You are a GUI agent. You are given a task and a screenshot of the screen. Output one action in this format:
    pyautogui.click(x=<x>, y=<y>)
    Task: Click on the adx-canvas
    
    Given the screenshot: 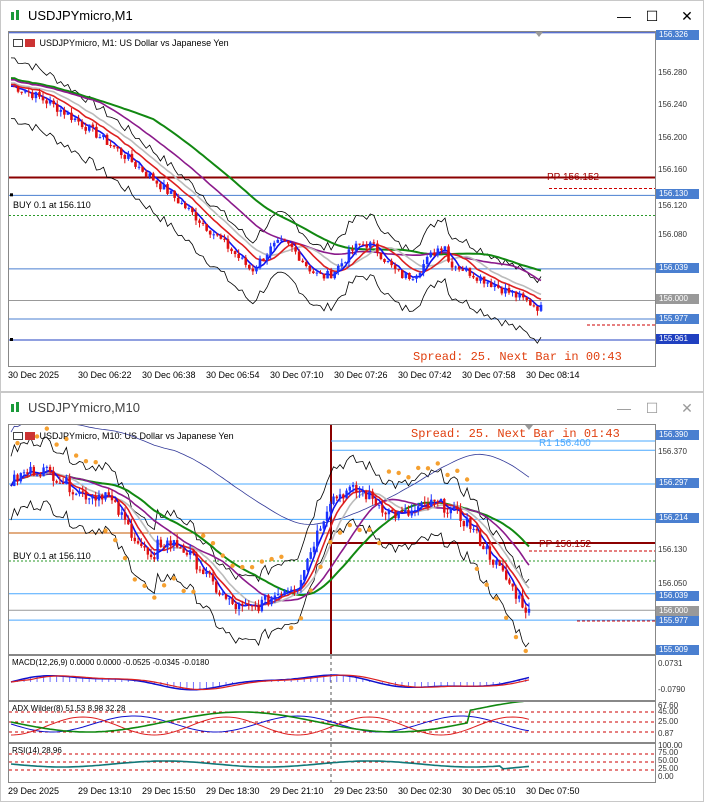 What is the action you would take?
    pyautogui.click(x=332, y=722)
    